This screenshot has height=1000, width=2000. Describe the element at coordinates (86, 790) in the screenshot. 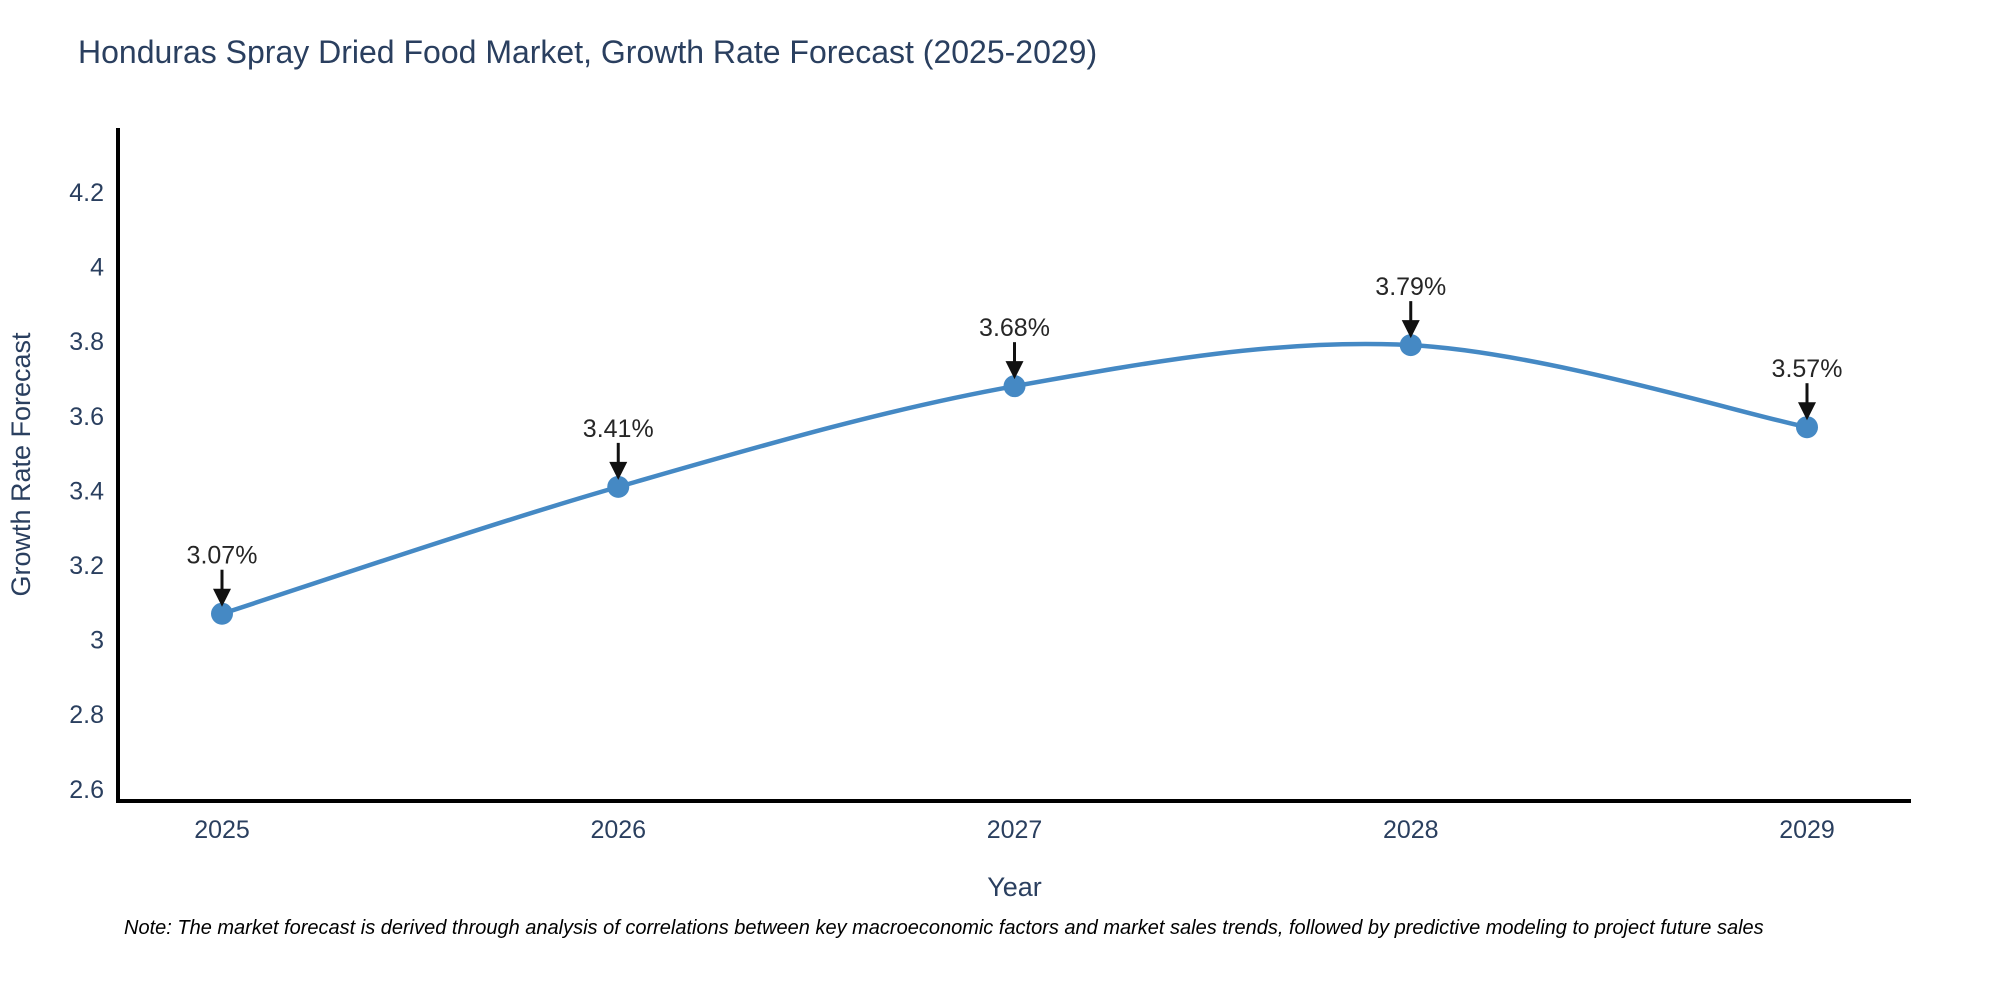

I see `y-tick-label: 2.6` at that location.